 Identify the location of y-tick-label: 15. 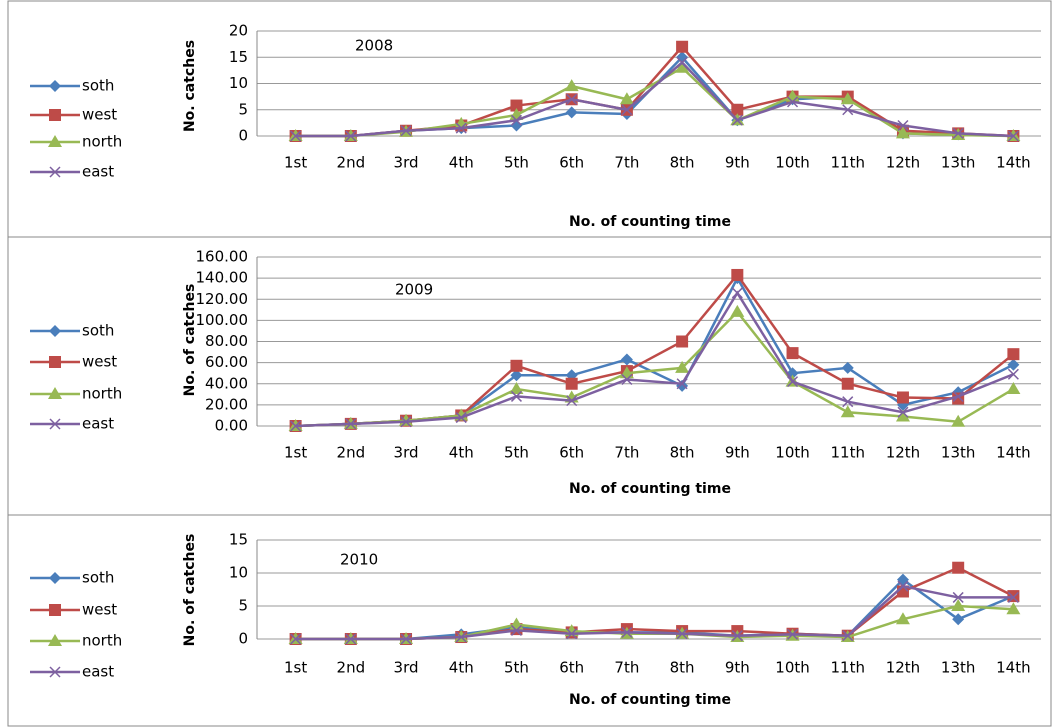
(238, 540).